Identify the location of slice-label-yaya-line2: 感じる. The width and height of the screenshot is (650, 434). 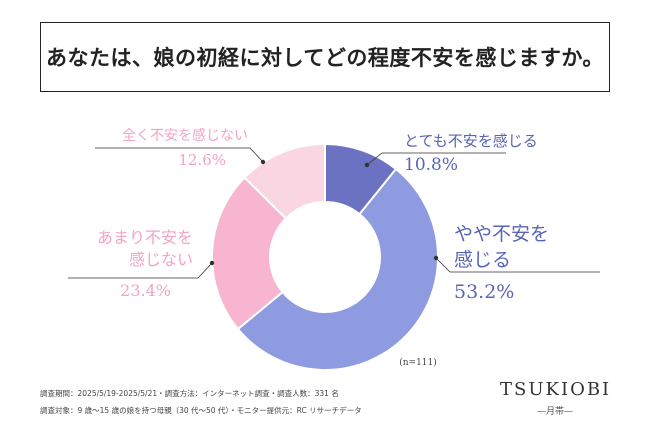
(482, 260).